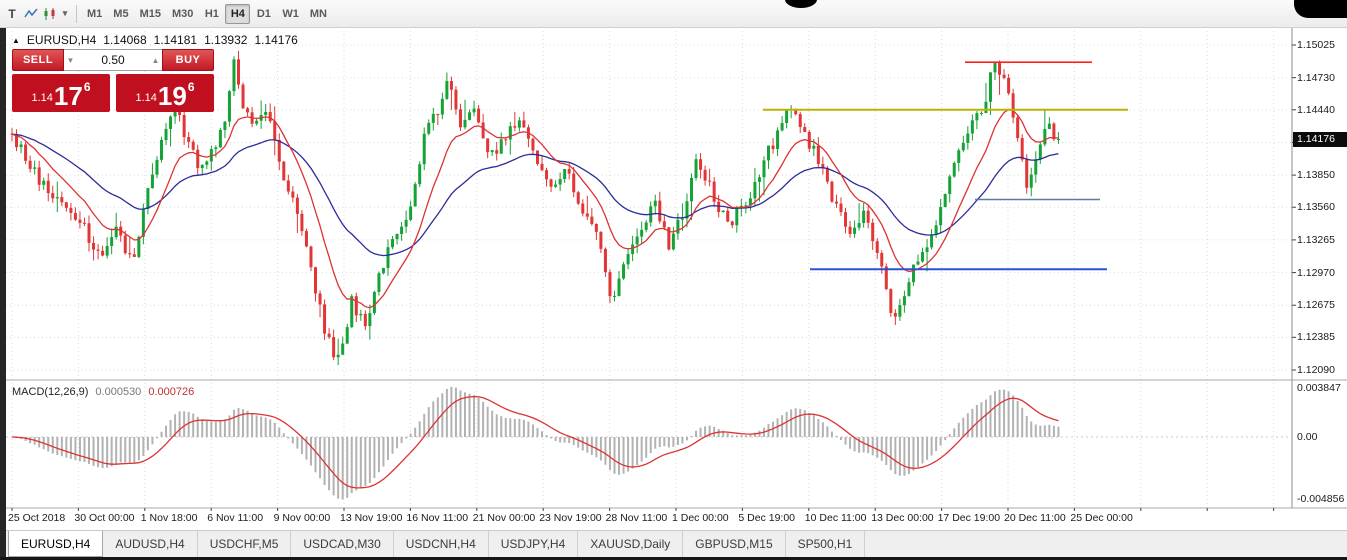  Describe the element at coordinates (12, 13) in the screenshot. I see `text-tool-icon: T` at that location.